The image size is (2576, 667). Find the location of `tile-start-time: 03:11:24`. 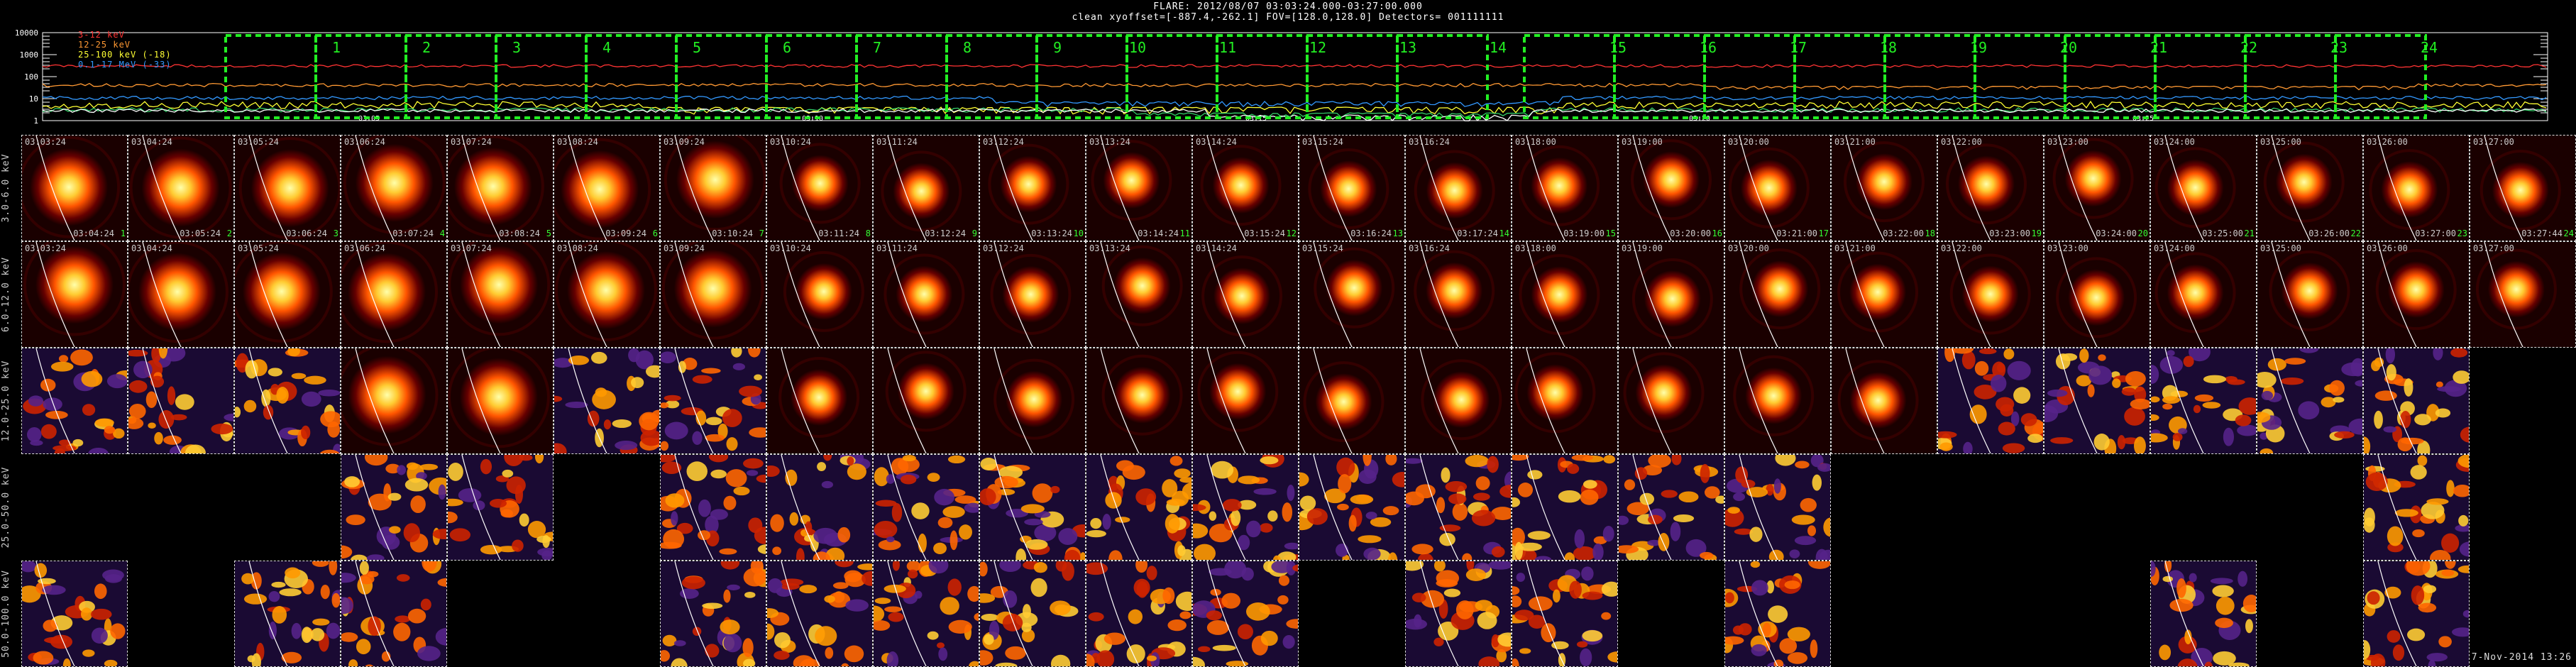

tile-start-time: 03:11:24 is located at coordinates (897, 248).